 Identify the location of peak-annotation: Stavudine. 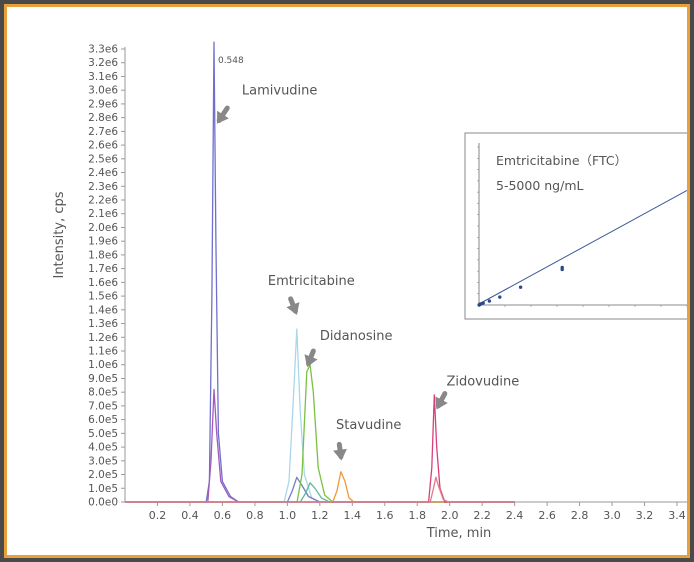
(368, 425).